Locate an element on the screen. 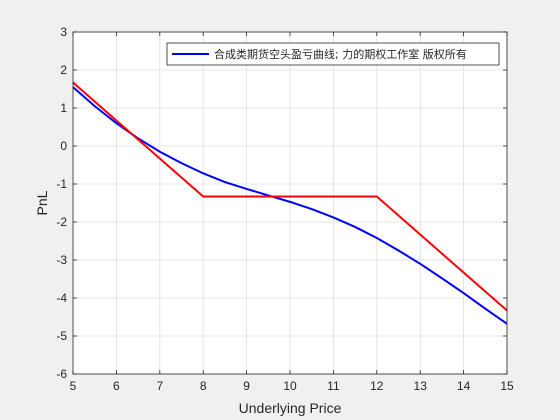 The image size is (560, 420). x-tick-label: 14 is located at coordinates (464, 386).